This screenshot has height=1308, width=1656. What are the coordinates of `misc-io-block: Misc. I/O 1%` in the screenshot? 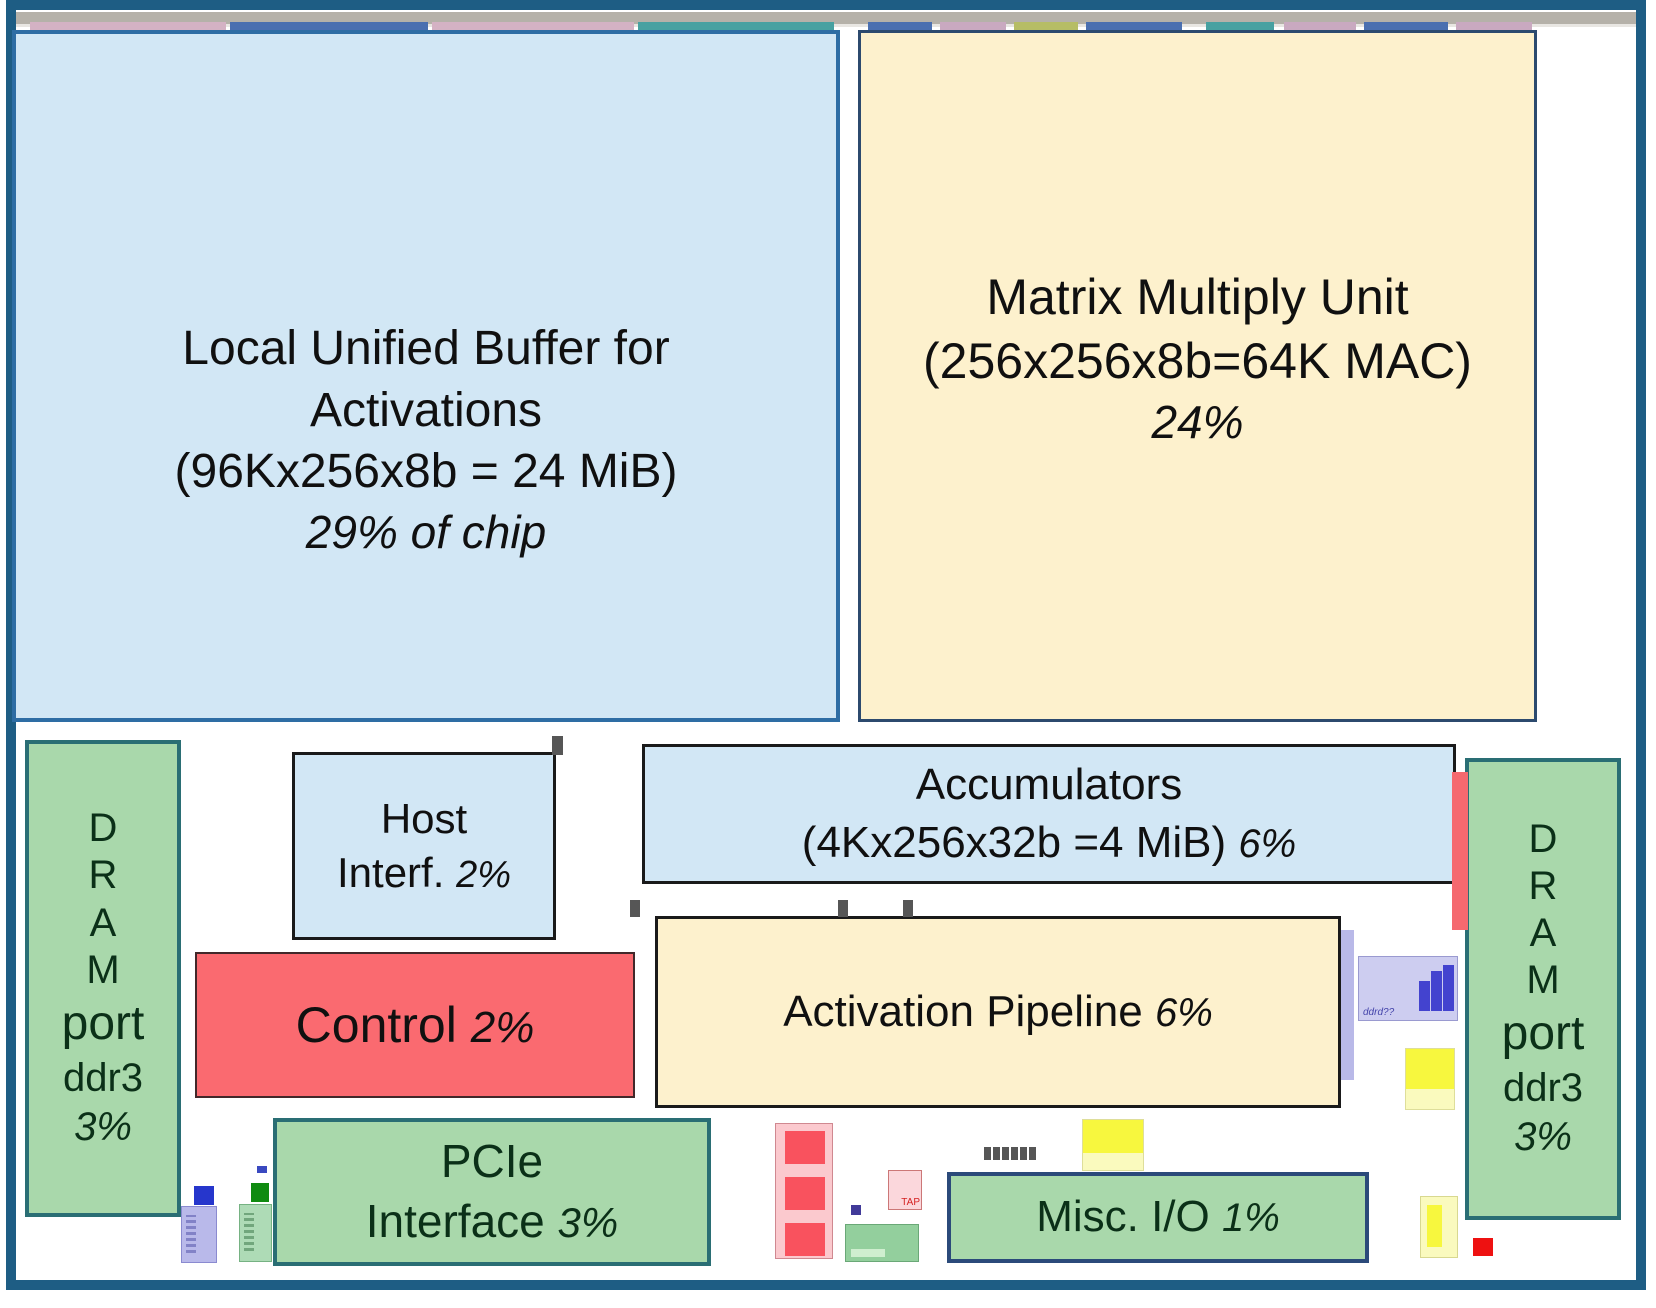 It's located at (1158, 1217).